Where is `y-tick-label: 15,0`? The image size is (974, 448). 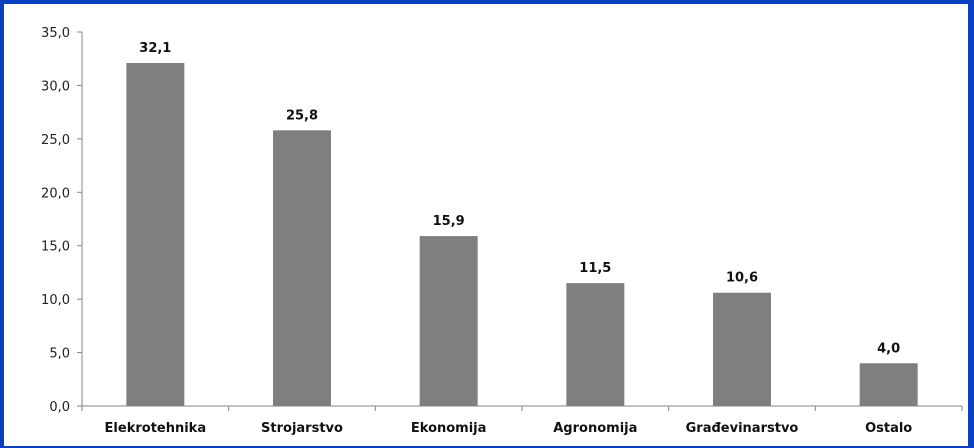
y-tick-label: 15,0 is located at coordinates (55, 247).